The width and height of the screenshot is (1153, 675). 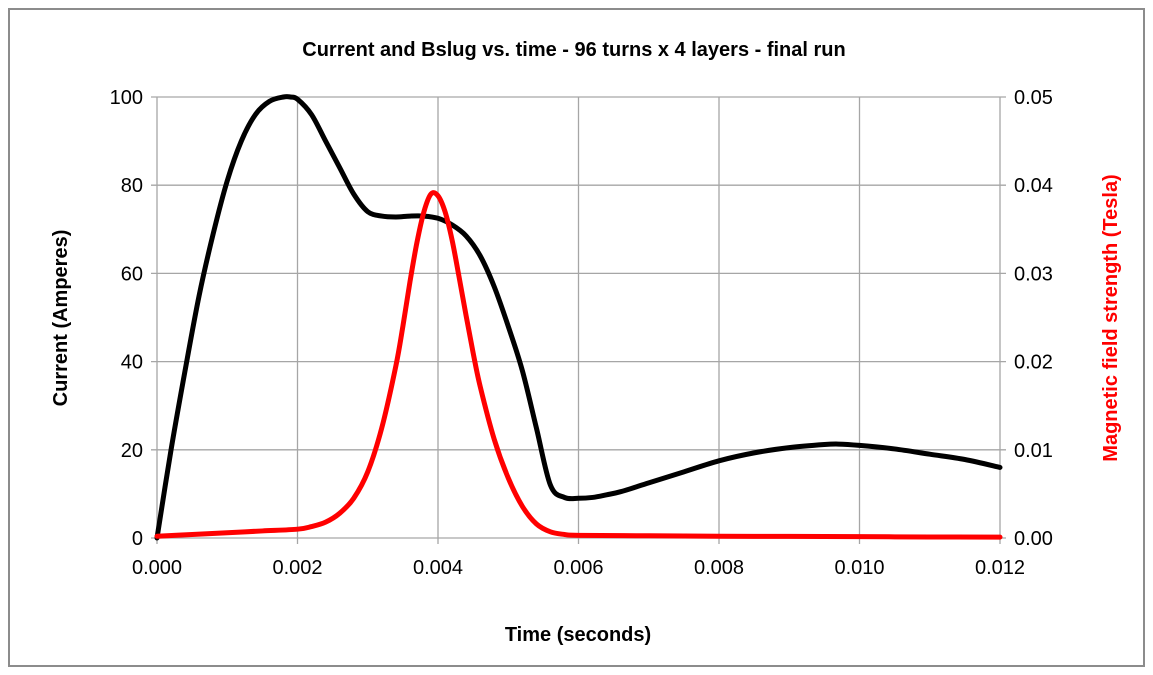 What do you see at coordinates (1033, 186) in the screenshot?
I see `y2-tick-label: 0.04` at bounding box center [1033, 186].